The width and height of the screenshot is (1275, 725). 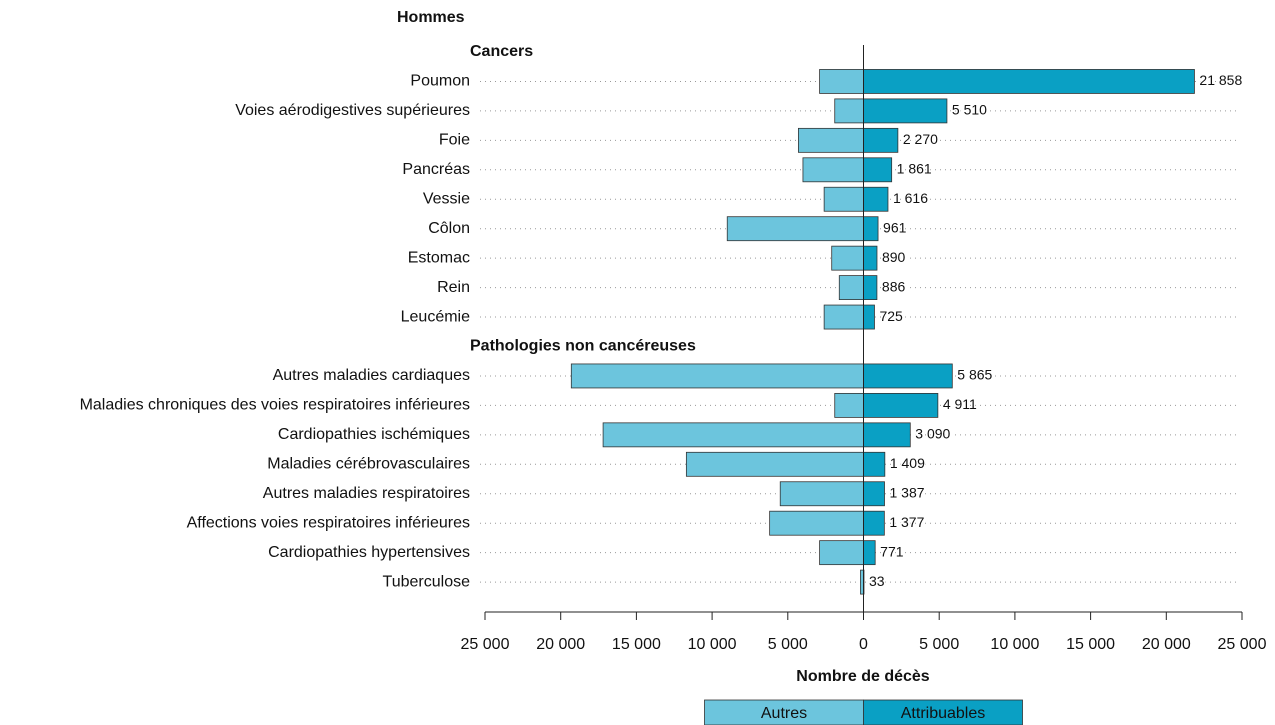 I want to click on category-label: Autres maladies respiratoires, so click(x=366, y=493).